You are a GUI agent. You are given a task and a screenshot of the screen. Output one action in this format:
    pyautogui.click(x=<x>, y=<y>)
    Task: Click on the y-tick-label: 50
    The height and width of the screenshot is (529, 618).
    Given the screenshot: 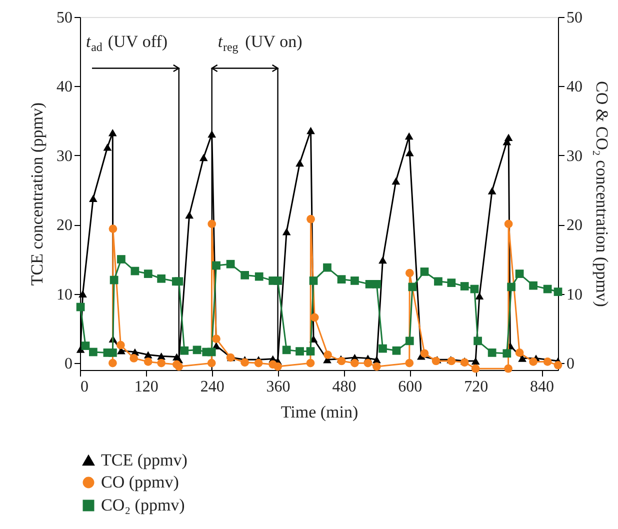 What is the action you would take?
    pyautogui.click(x=64, y=18)
    